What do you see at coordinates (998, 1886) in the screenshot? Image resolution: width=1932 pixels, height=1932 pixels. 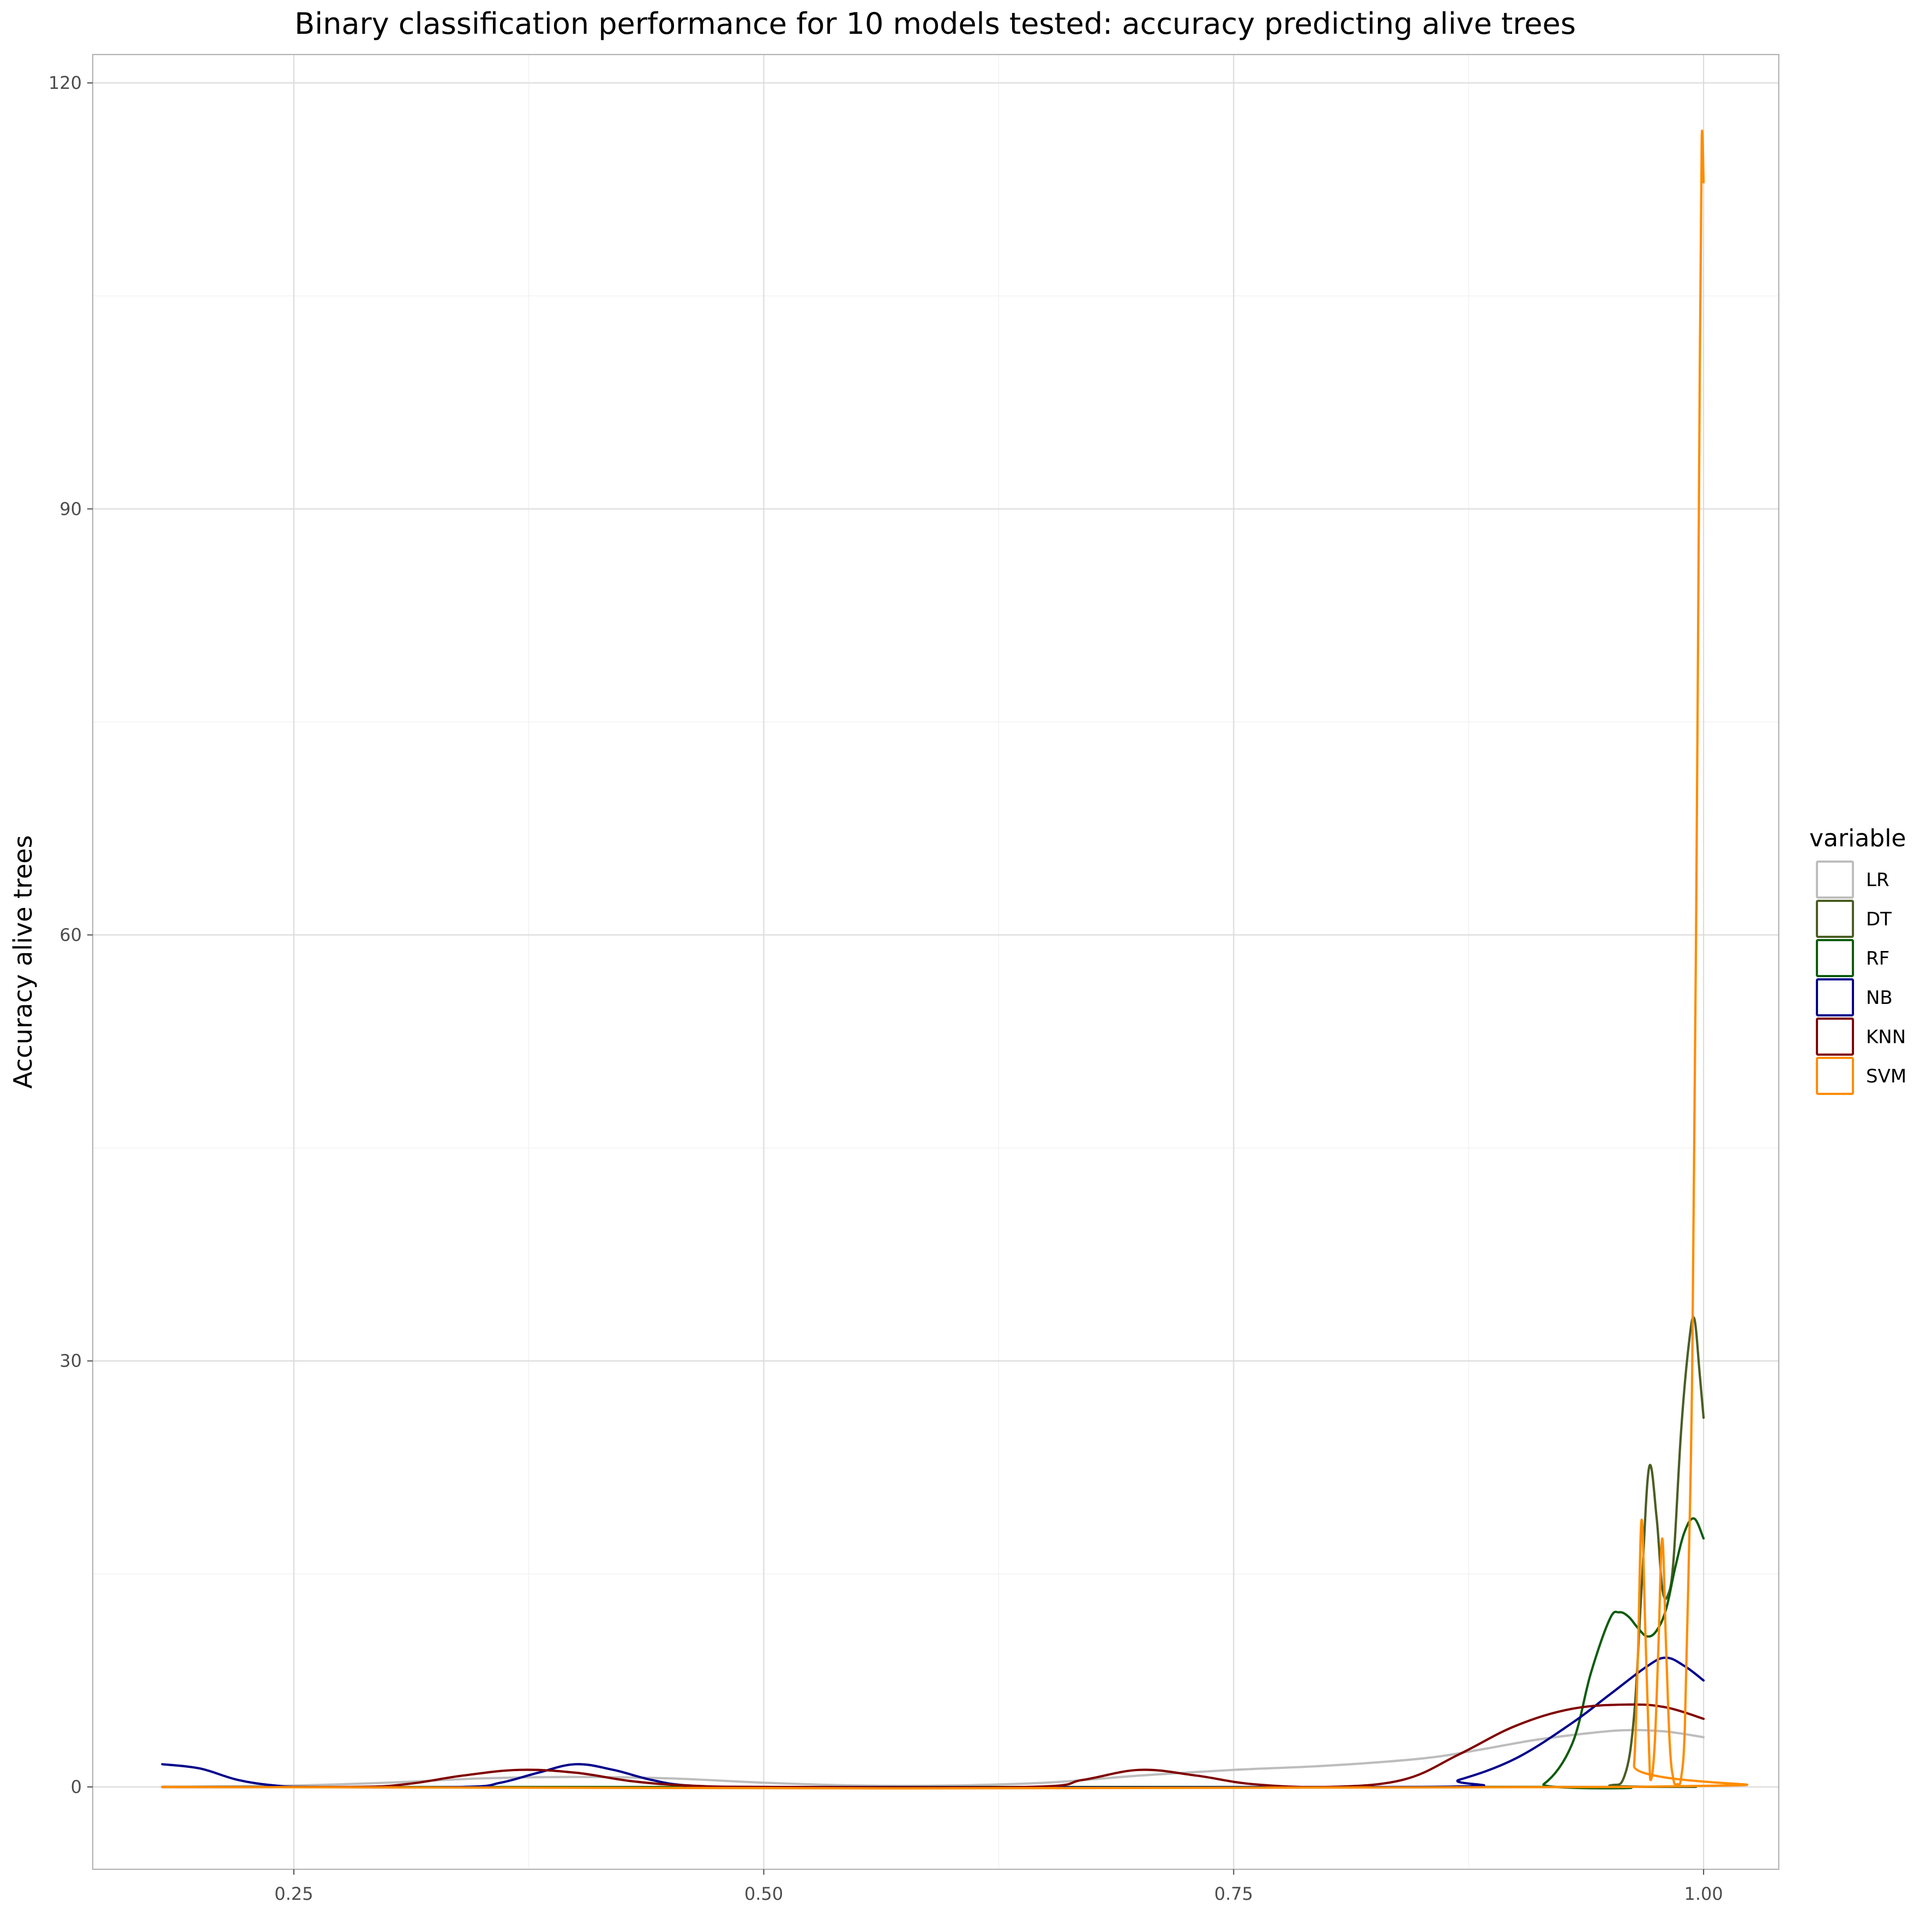 I see `x-axis: 0.25 0.50 0.75 1.00` at bounding box center [998, 1886].